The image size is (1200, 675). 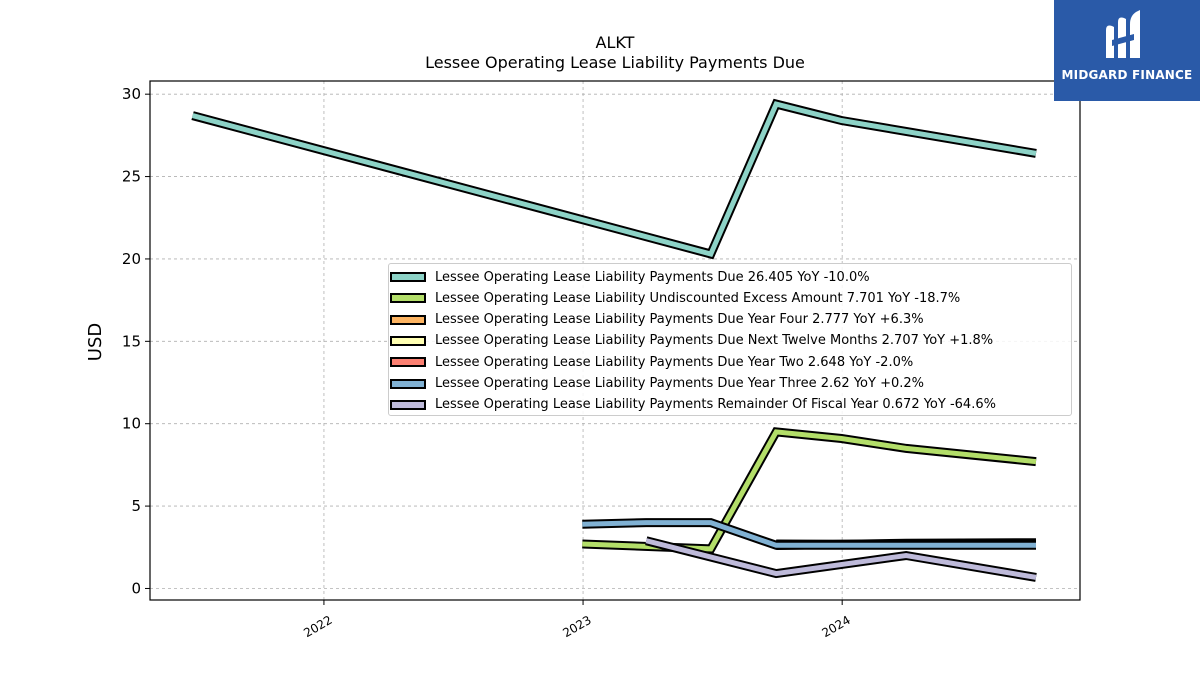 I want to click on x-axis-ticks: 2022 2023 2024, so click(x=577, y=620).